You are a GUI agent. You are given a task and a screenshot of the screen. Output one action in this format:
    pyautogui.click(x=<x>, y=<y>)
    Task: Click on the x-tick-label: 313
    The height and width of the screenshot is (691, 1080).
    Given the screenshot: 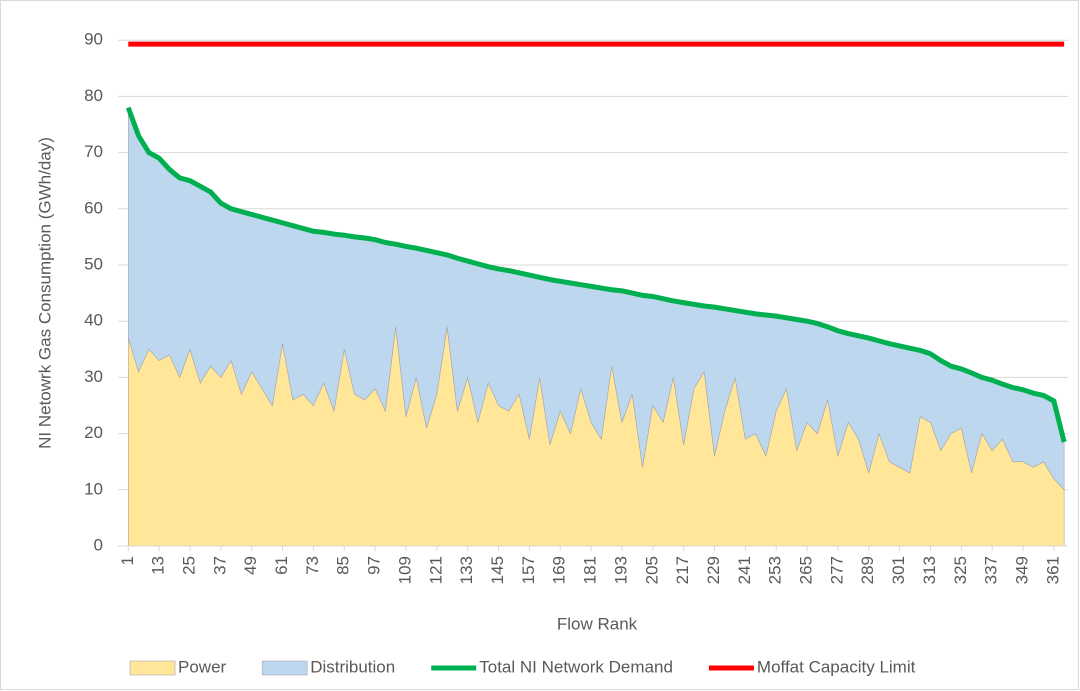 What is the action you would take?
    pyautogui.click(x=929, y=570)
    